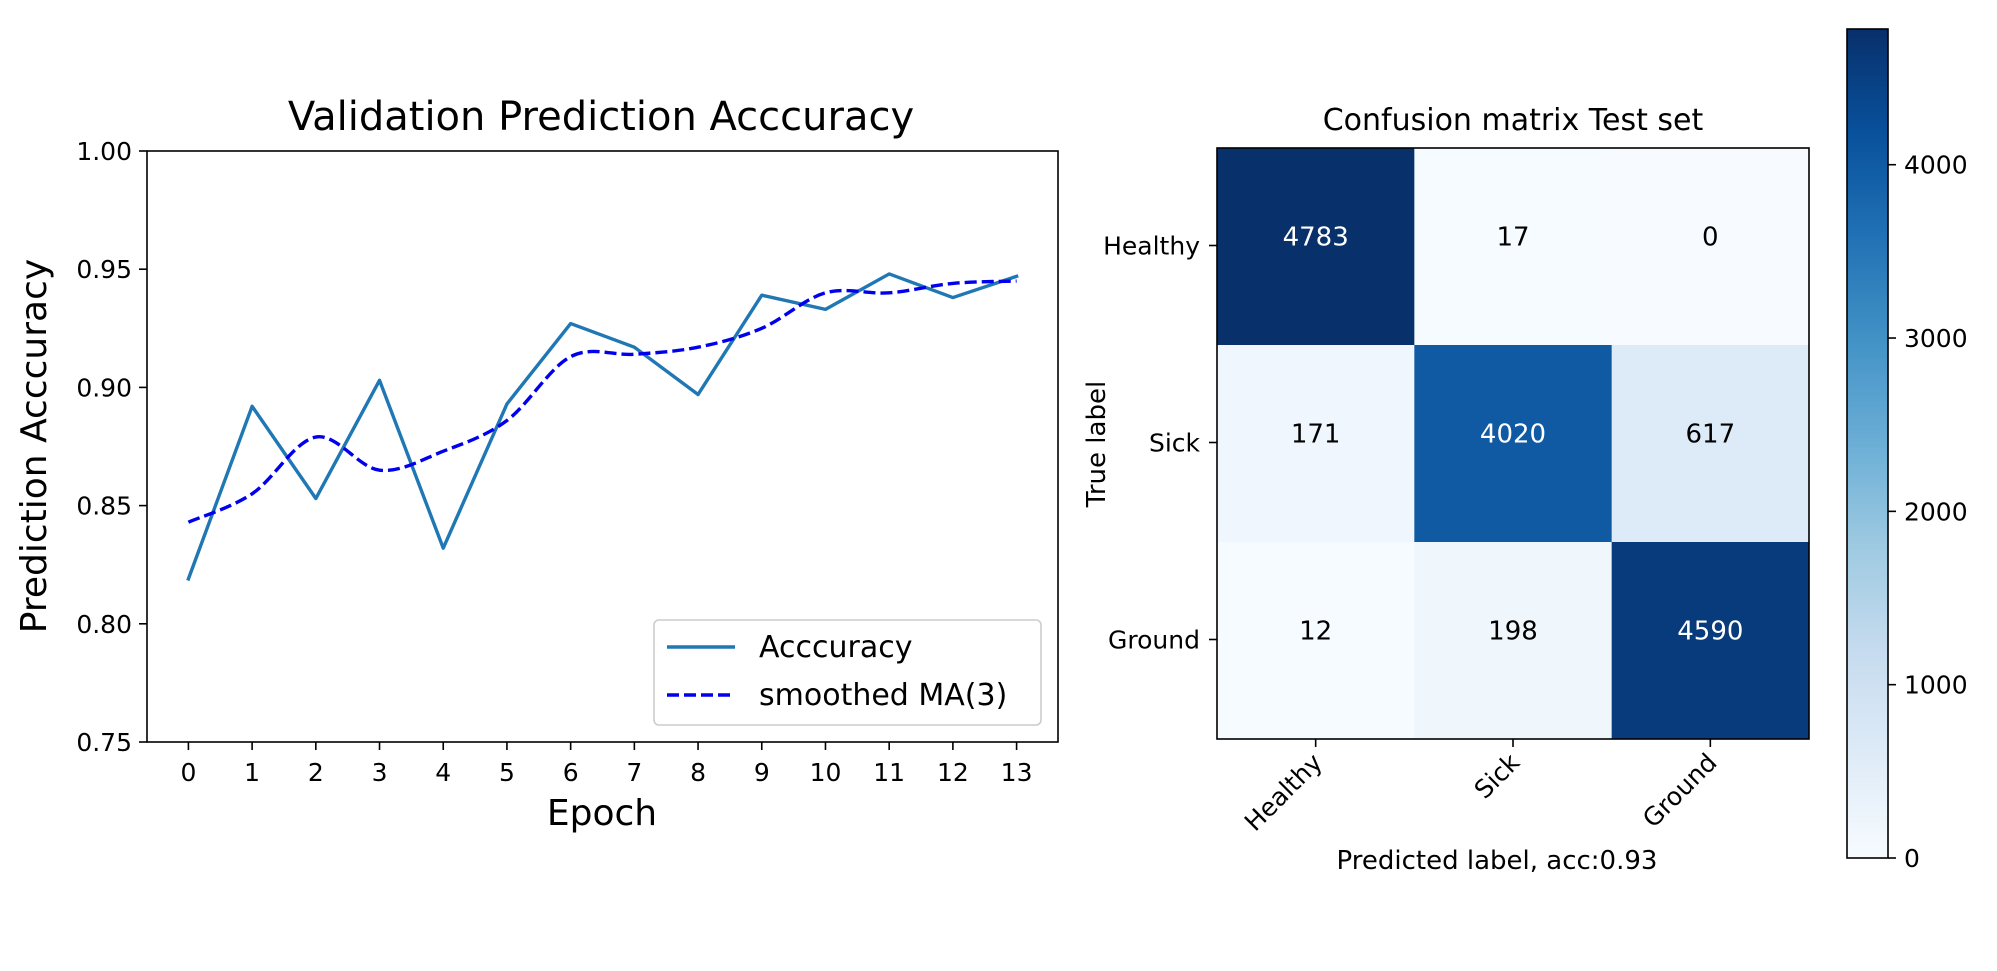 This screenshot has width=1997, height=971. What do you see at coordinates (104, 624) in the screenshot?
I see `y-tick-label: 0.80` at bounding box center [104, 624].